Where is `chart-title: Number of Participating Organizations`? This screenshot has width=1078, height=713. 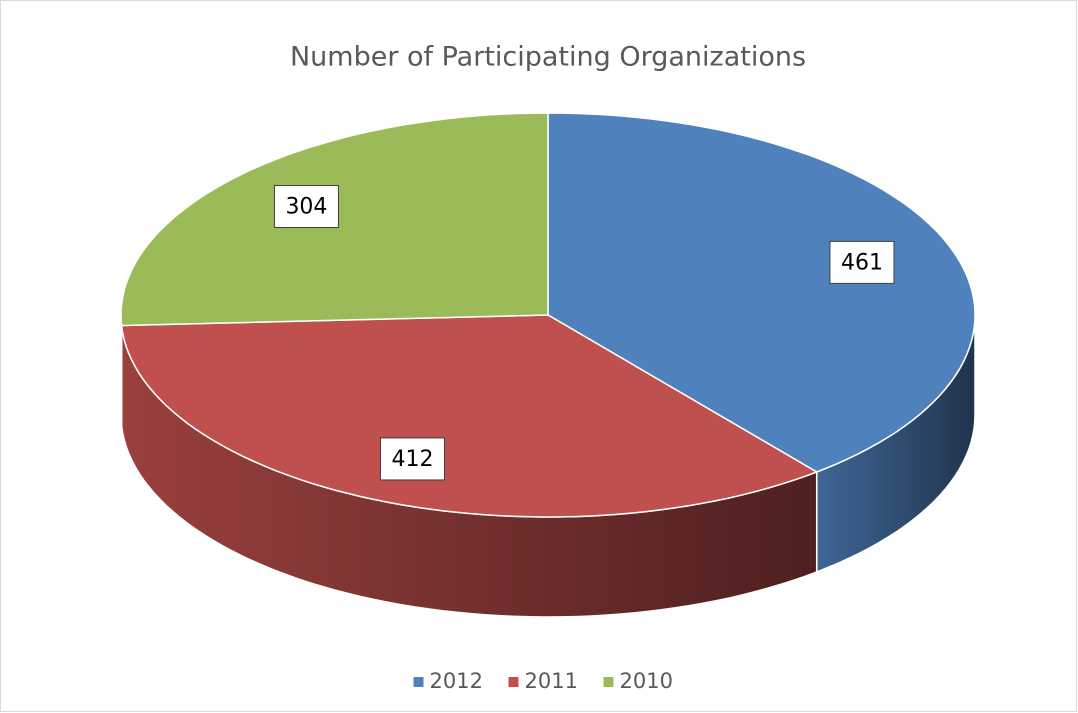 chart-title: Number of Participating Organizations is located at coordinates (548, 57).